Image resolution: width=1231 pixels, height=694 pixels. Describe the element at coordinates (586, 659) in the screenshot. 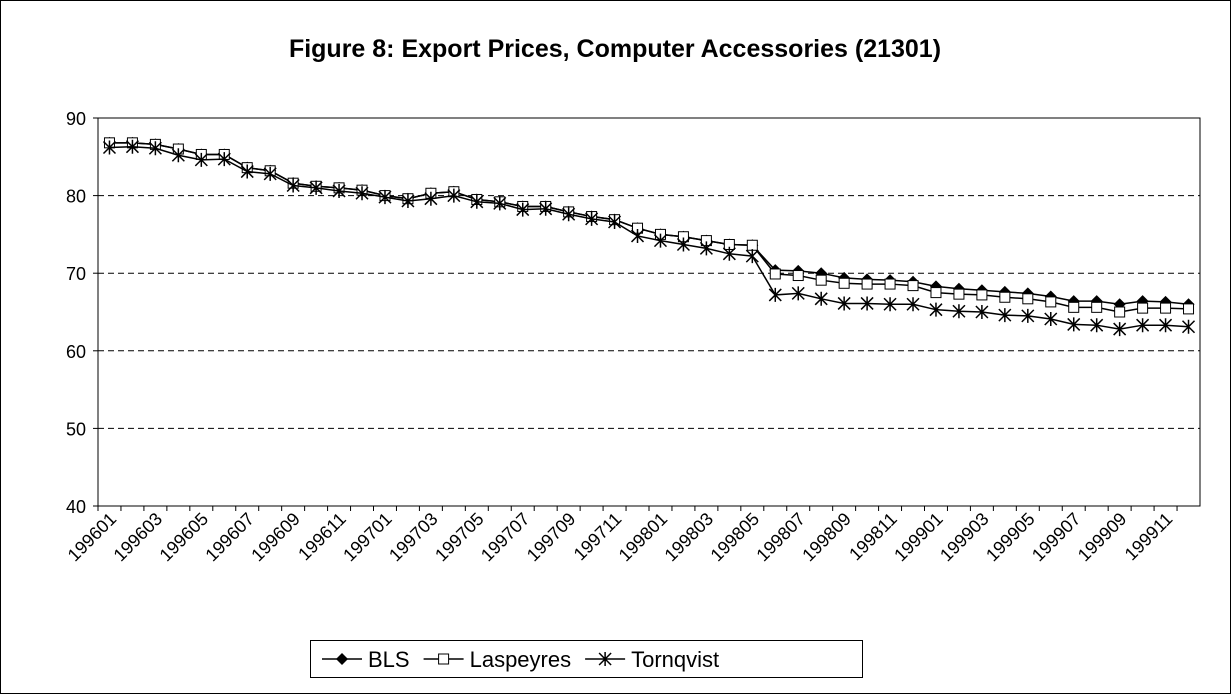

I see `legend: BLS Laspeyres Tornqvist` at that location.